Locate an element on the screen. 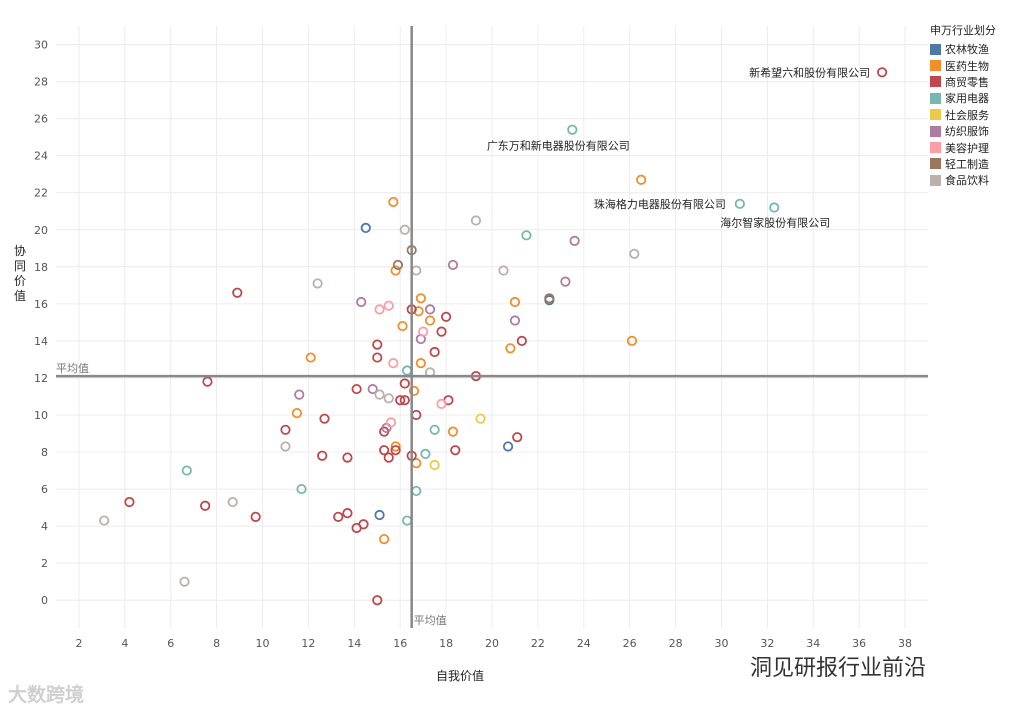  x-tick-label: 32 is located at coordinates (767, 643).